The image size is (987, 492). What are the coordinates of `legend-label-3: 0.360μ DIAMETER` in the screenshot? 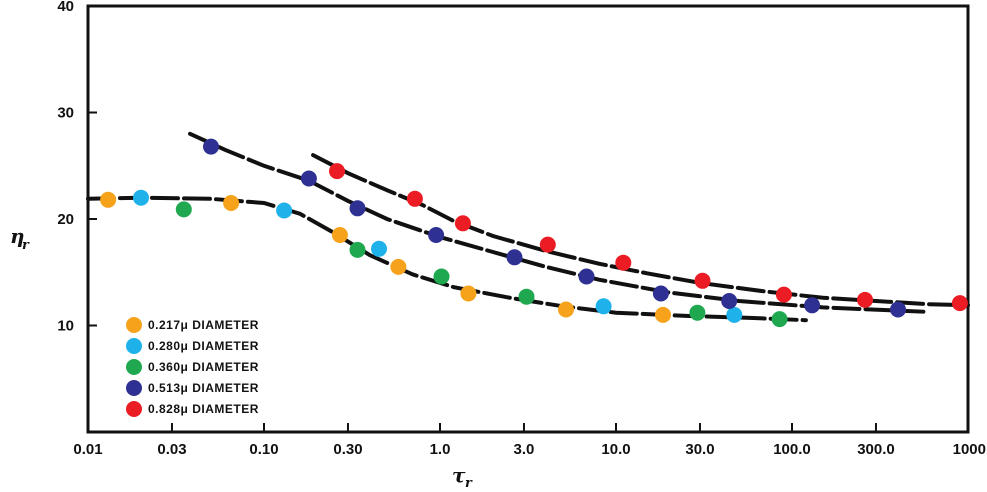 It's located at (203, 367).